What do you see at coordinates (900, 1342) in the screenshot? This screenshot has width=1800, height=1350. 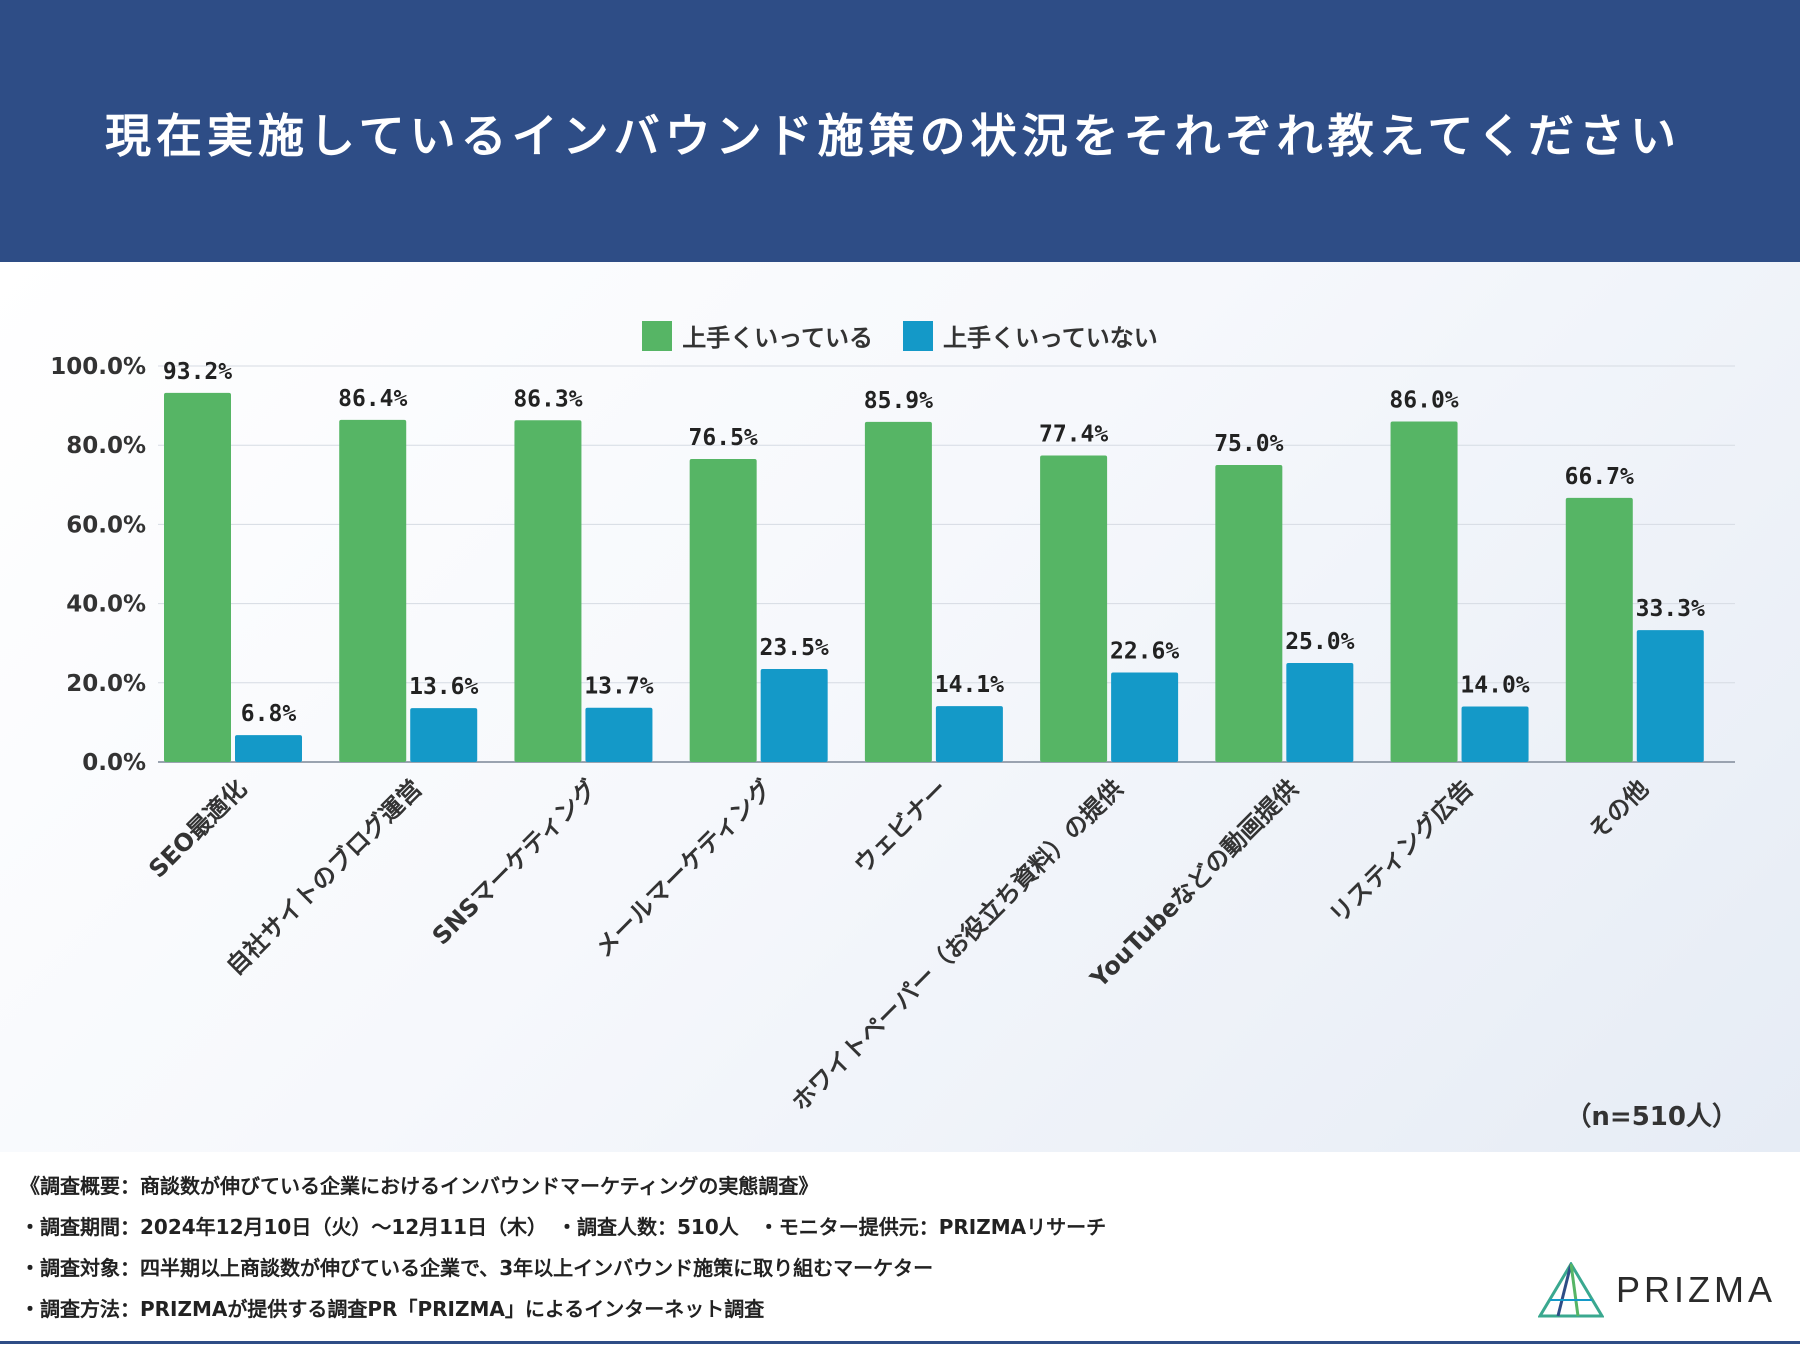 I see `footer-divider` at bounding box center [900, 1342].